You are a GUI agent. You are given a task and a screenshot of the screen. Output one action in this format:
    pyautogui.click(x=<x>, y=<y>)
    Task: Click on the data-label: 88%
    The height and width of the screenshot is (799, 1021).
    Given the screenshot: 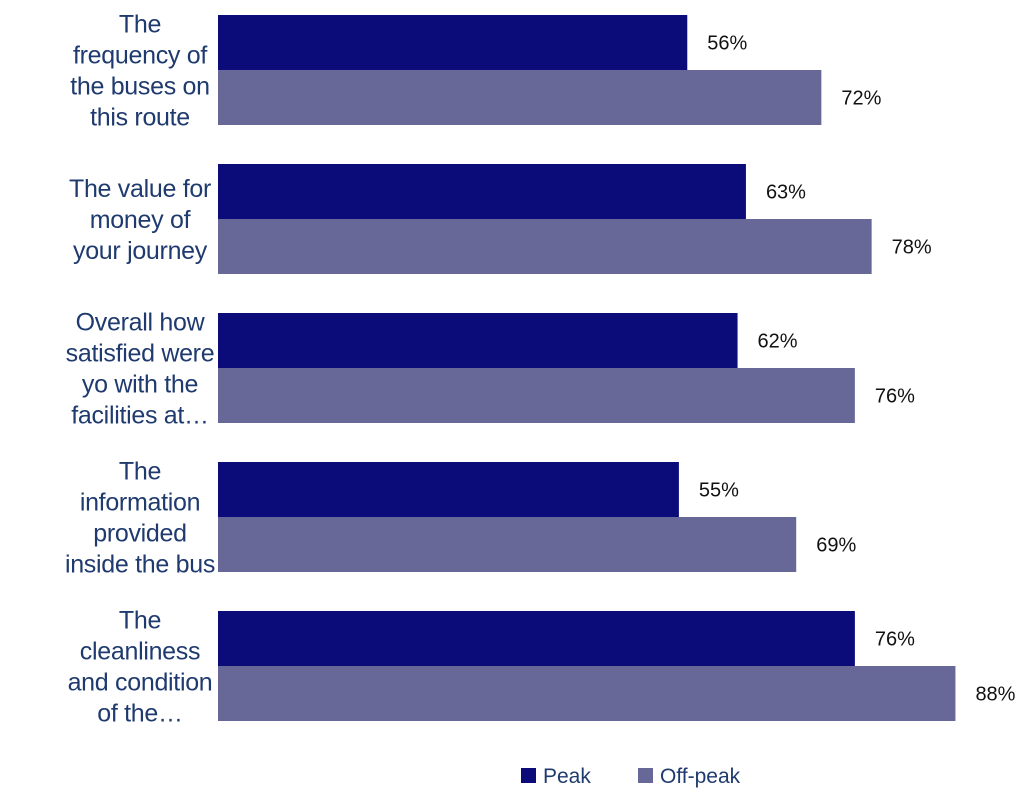 What is the action you would take?
    pyautogui.click(x=995, y=695)
    